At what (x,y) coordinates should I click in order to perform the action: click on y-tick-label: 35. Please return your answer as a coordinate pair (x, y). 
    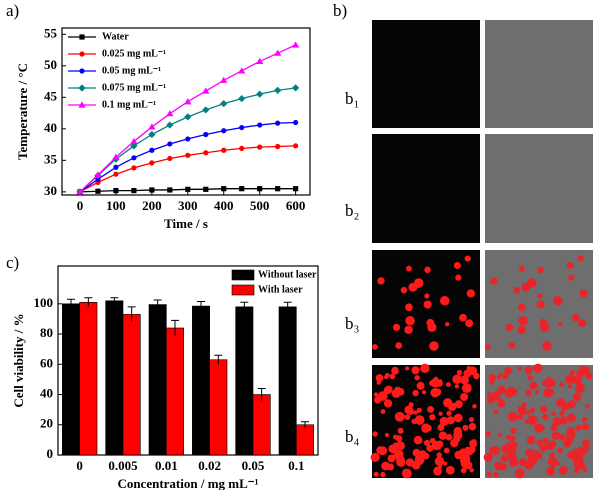
    Looking at the image, I should click on (51, 158).